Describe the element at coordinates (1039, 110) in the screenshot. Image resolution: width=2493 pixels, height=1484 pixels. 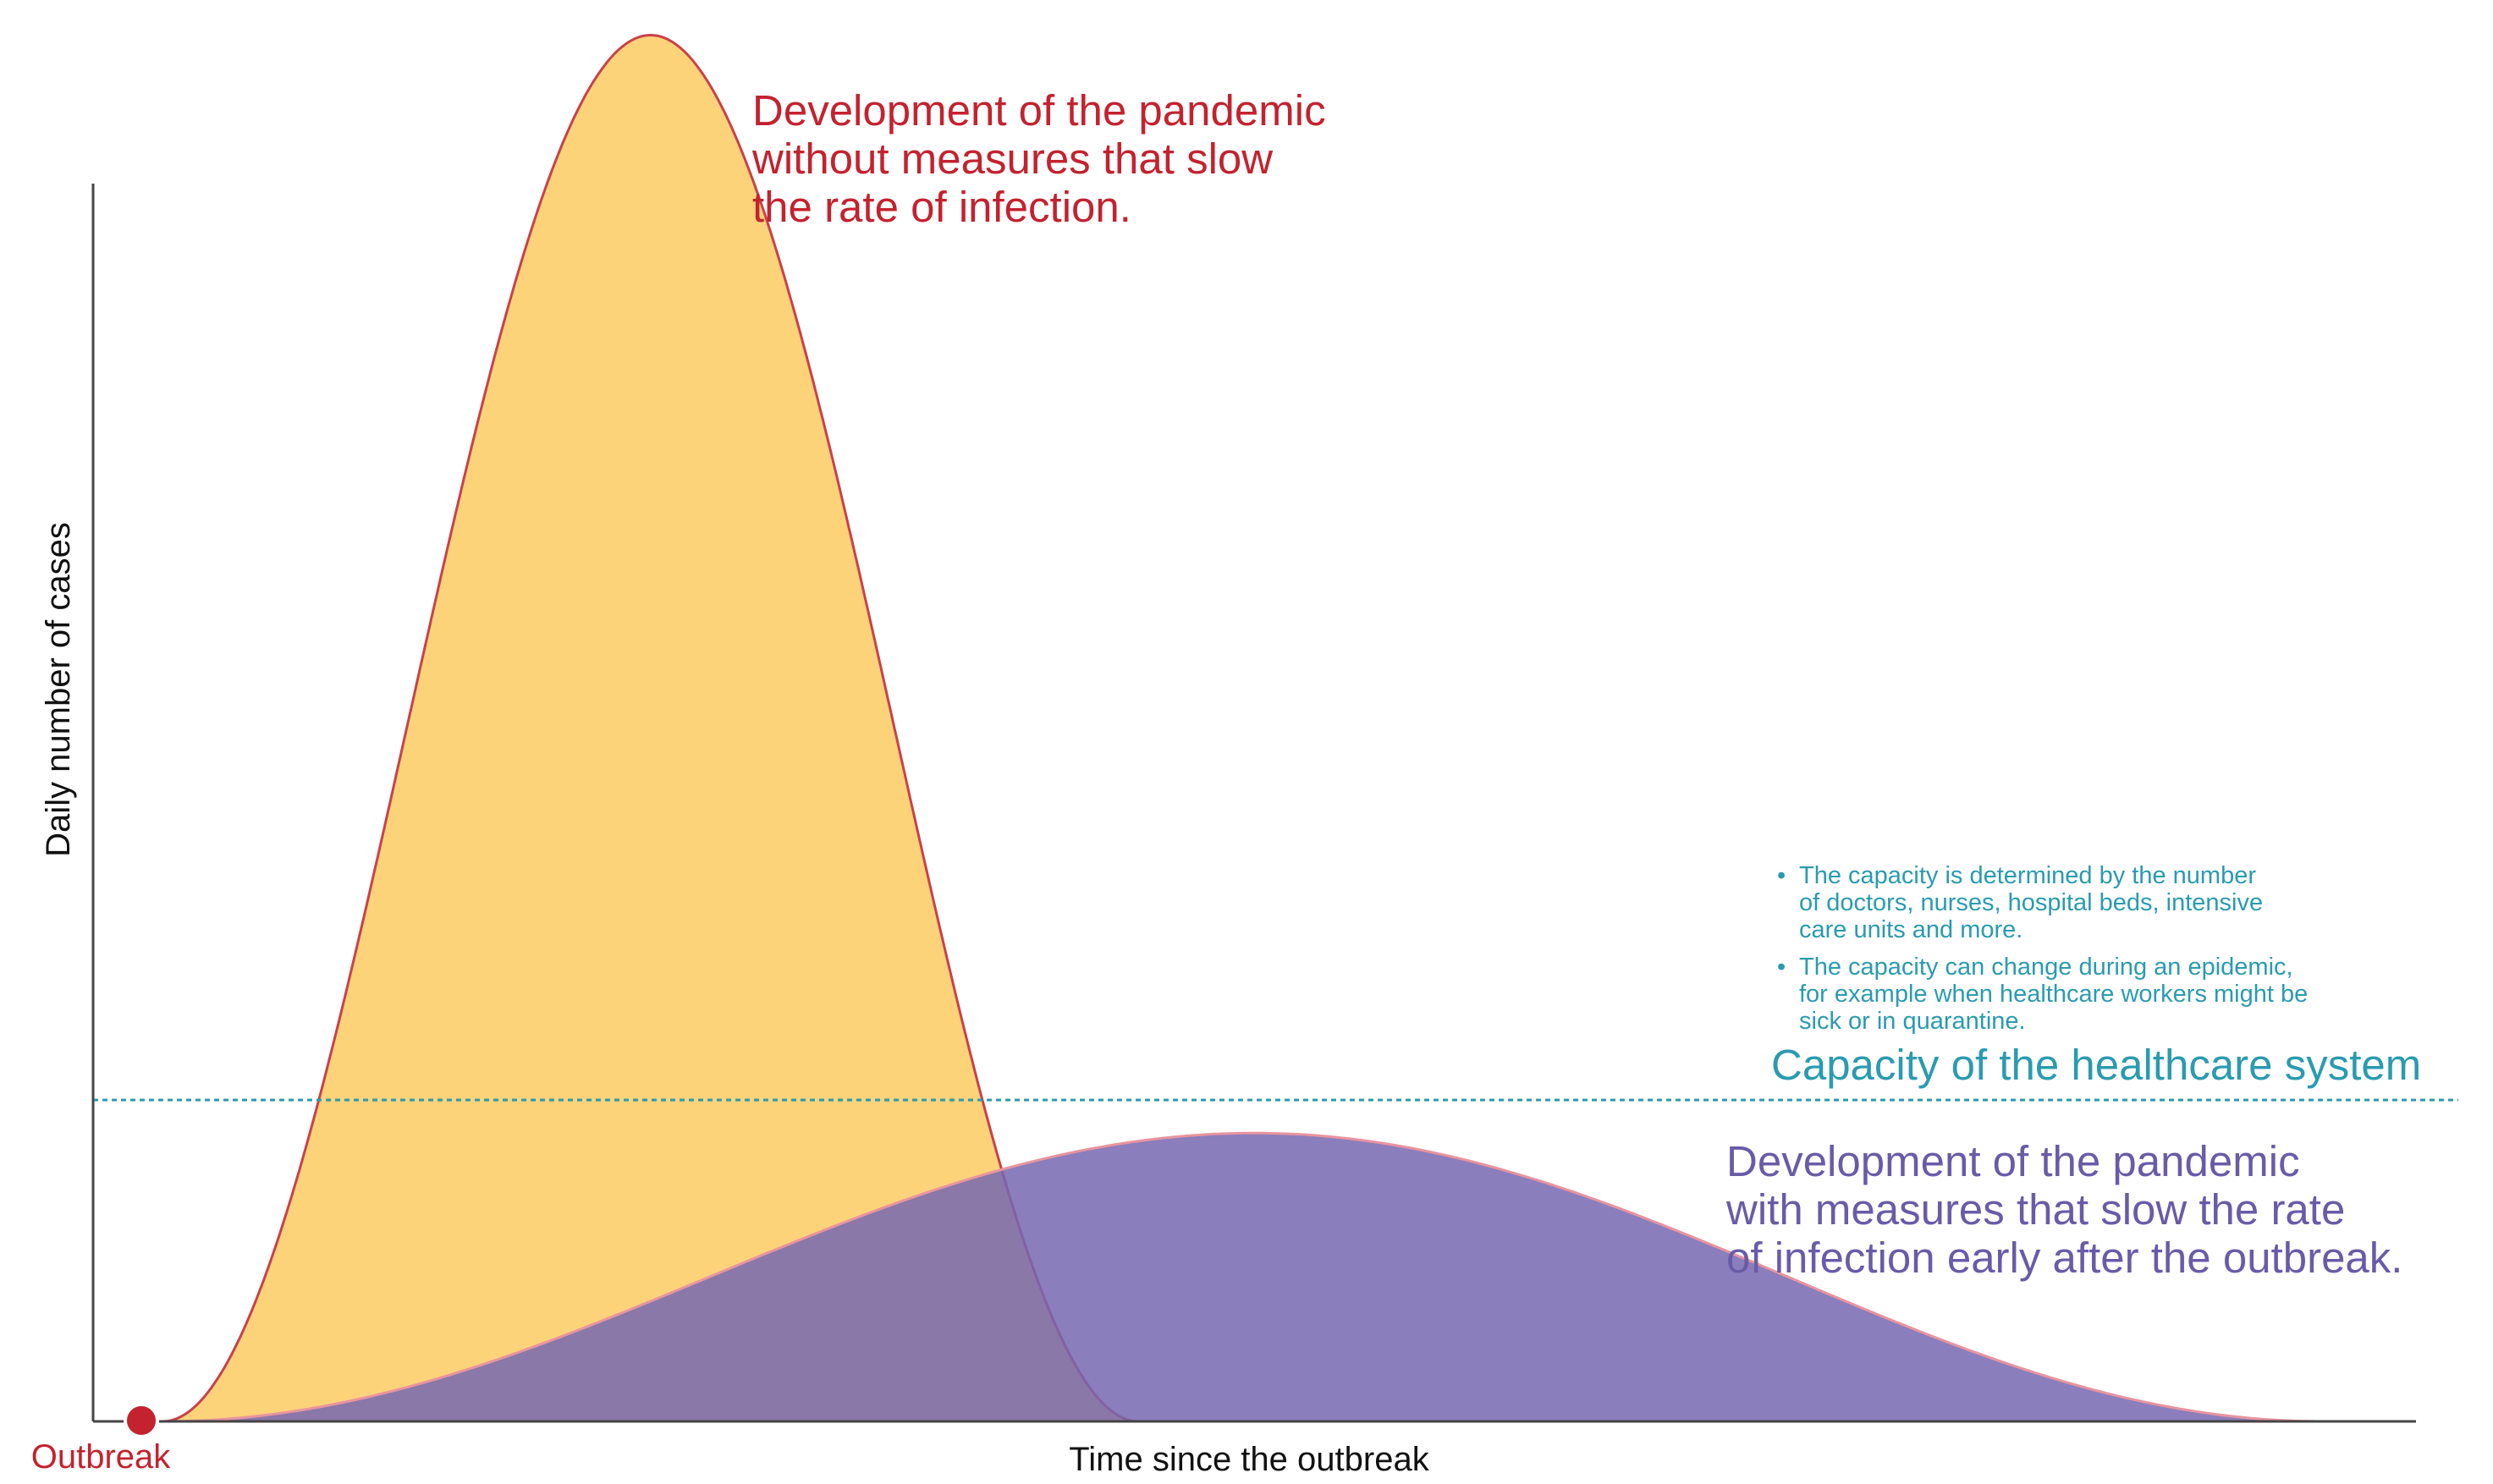
I see `no-measures-label-line: Development of the pandemic` at that location.